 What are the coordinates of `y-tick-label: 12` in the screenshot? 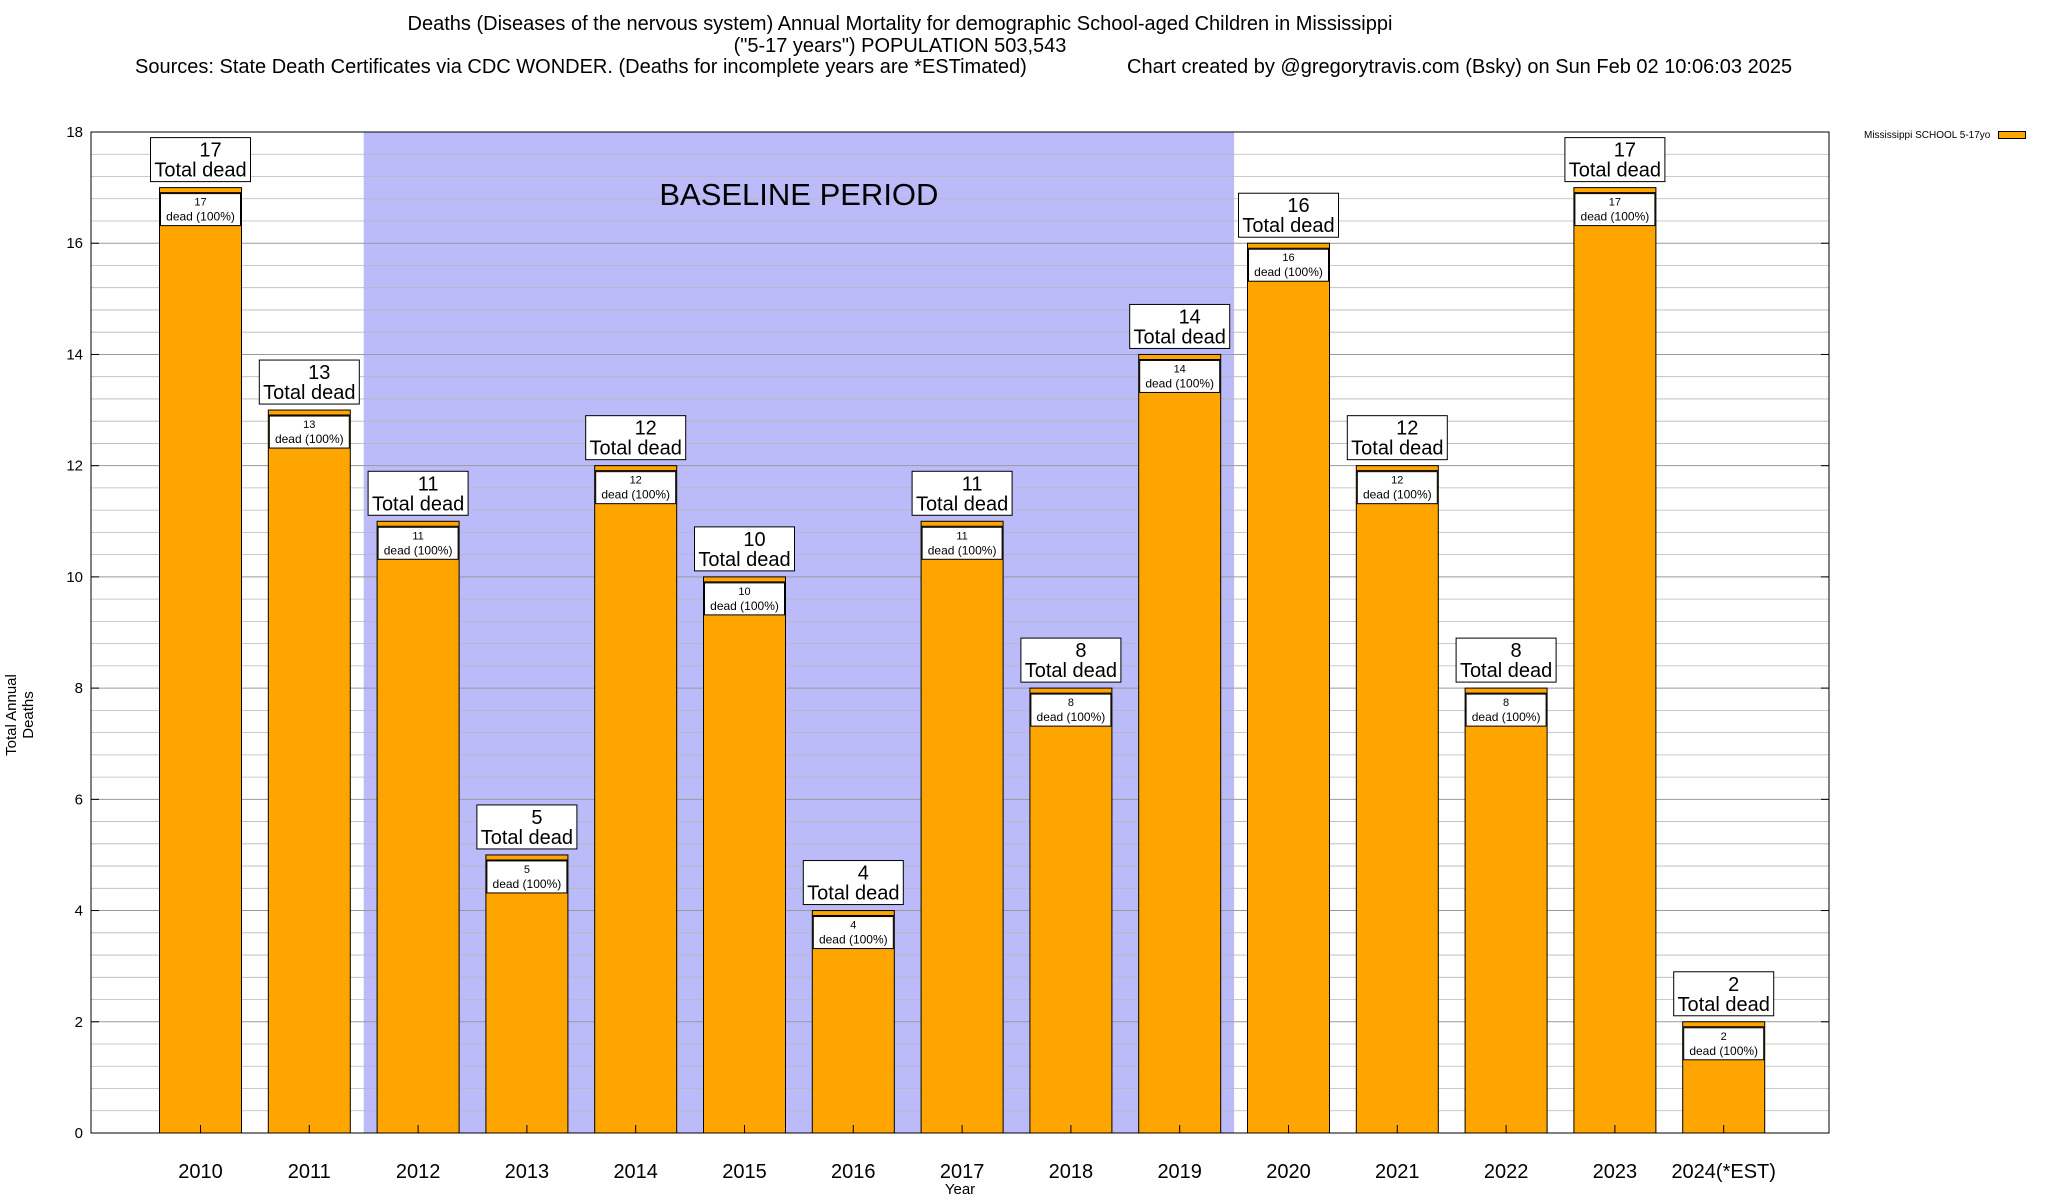 It's located at (74, 466).